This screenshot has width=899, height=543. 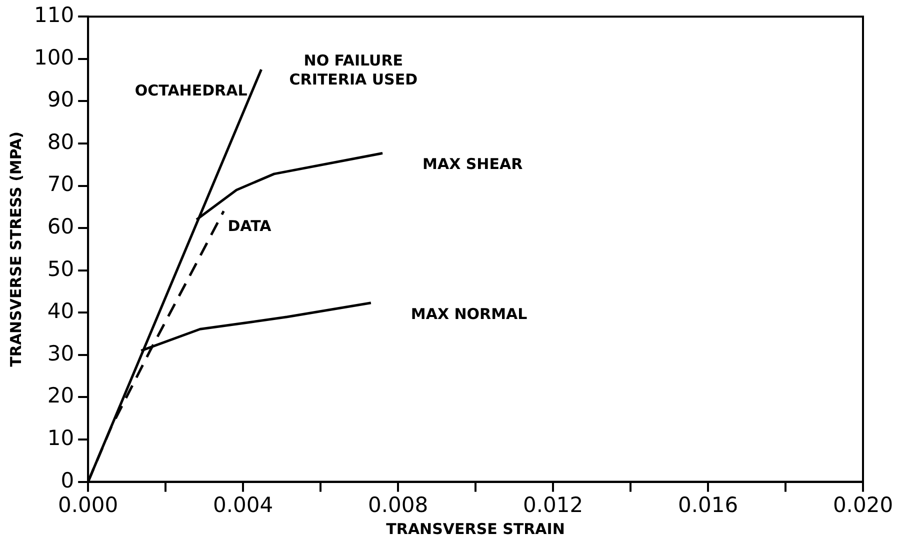 What do you see at coordinates (353, 69) in the screenshot?
I see `annotation: NO FAILURE CRITERIA USED` at bounding box center [353, 69].